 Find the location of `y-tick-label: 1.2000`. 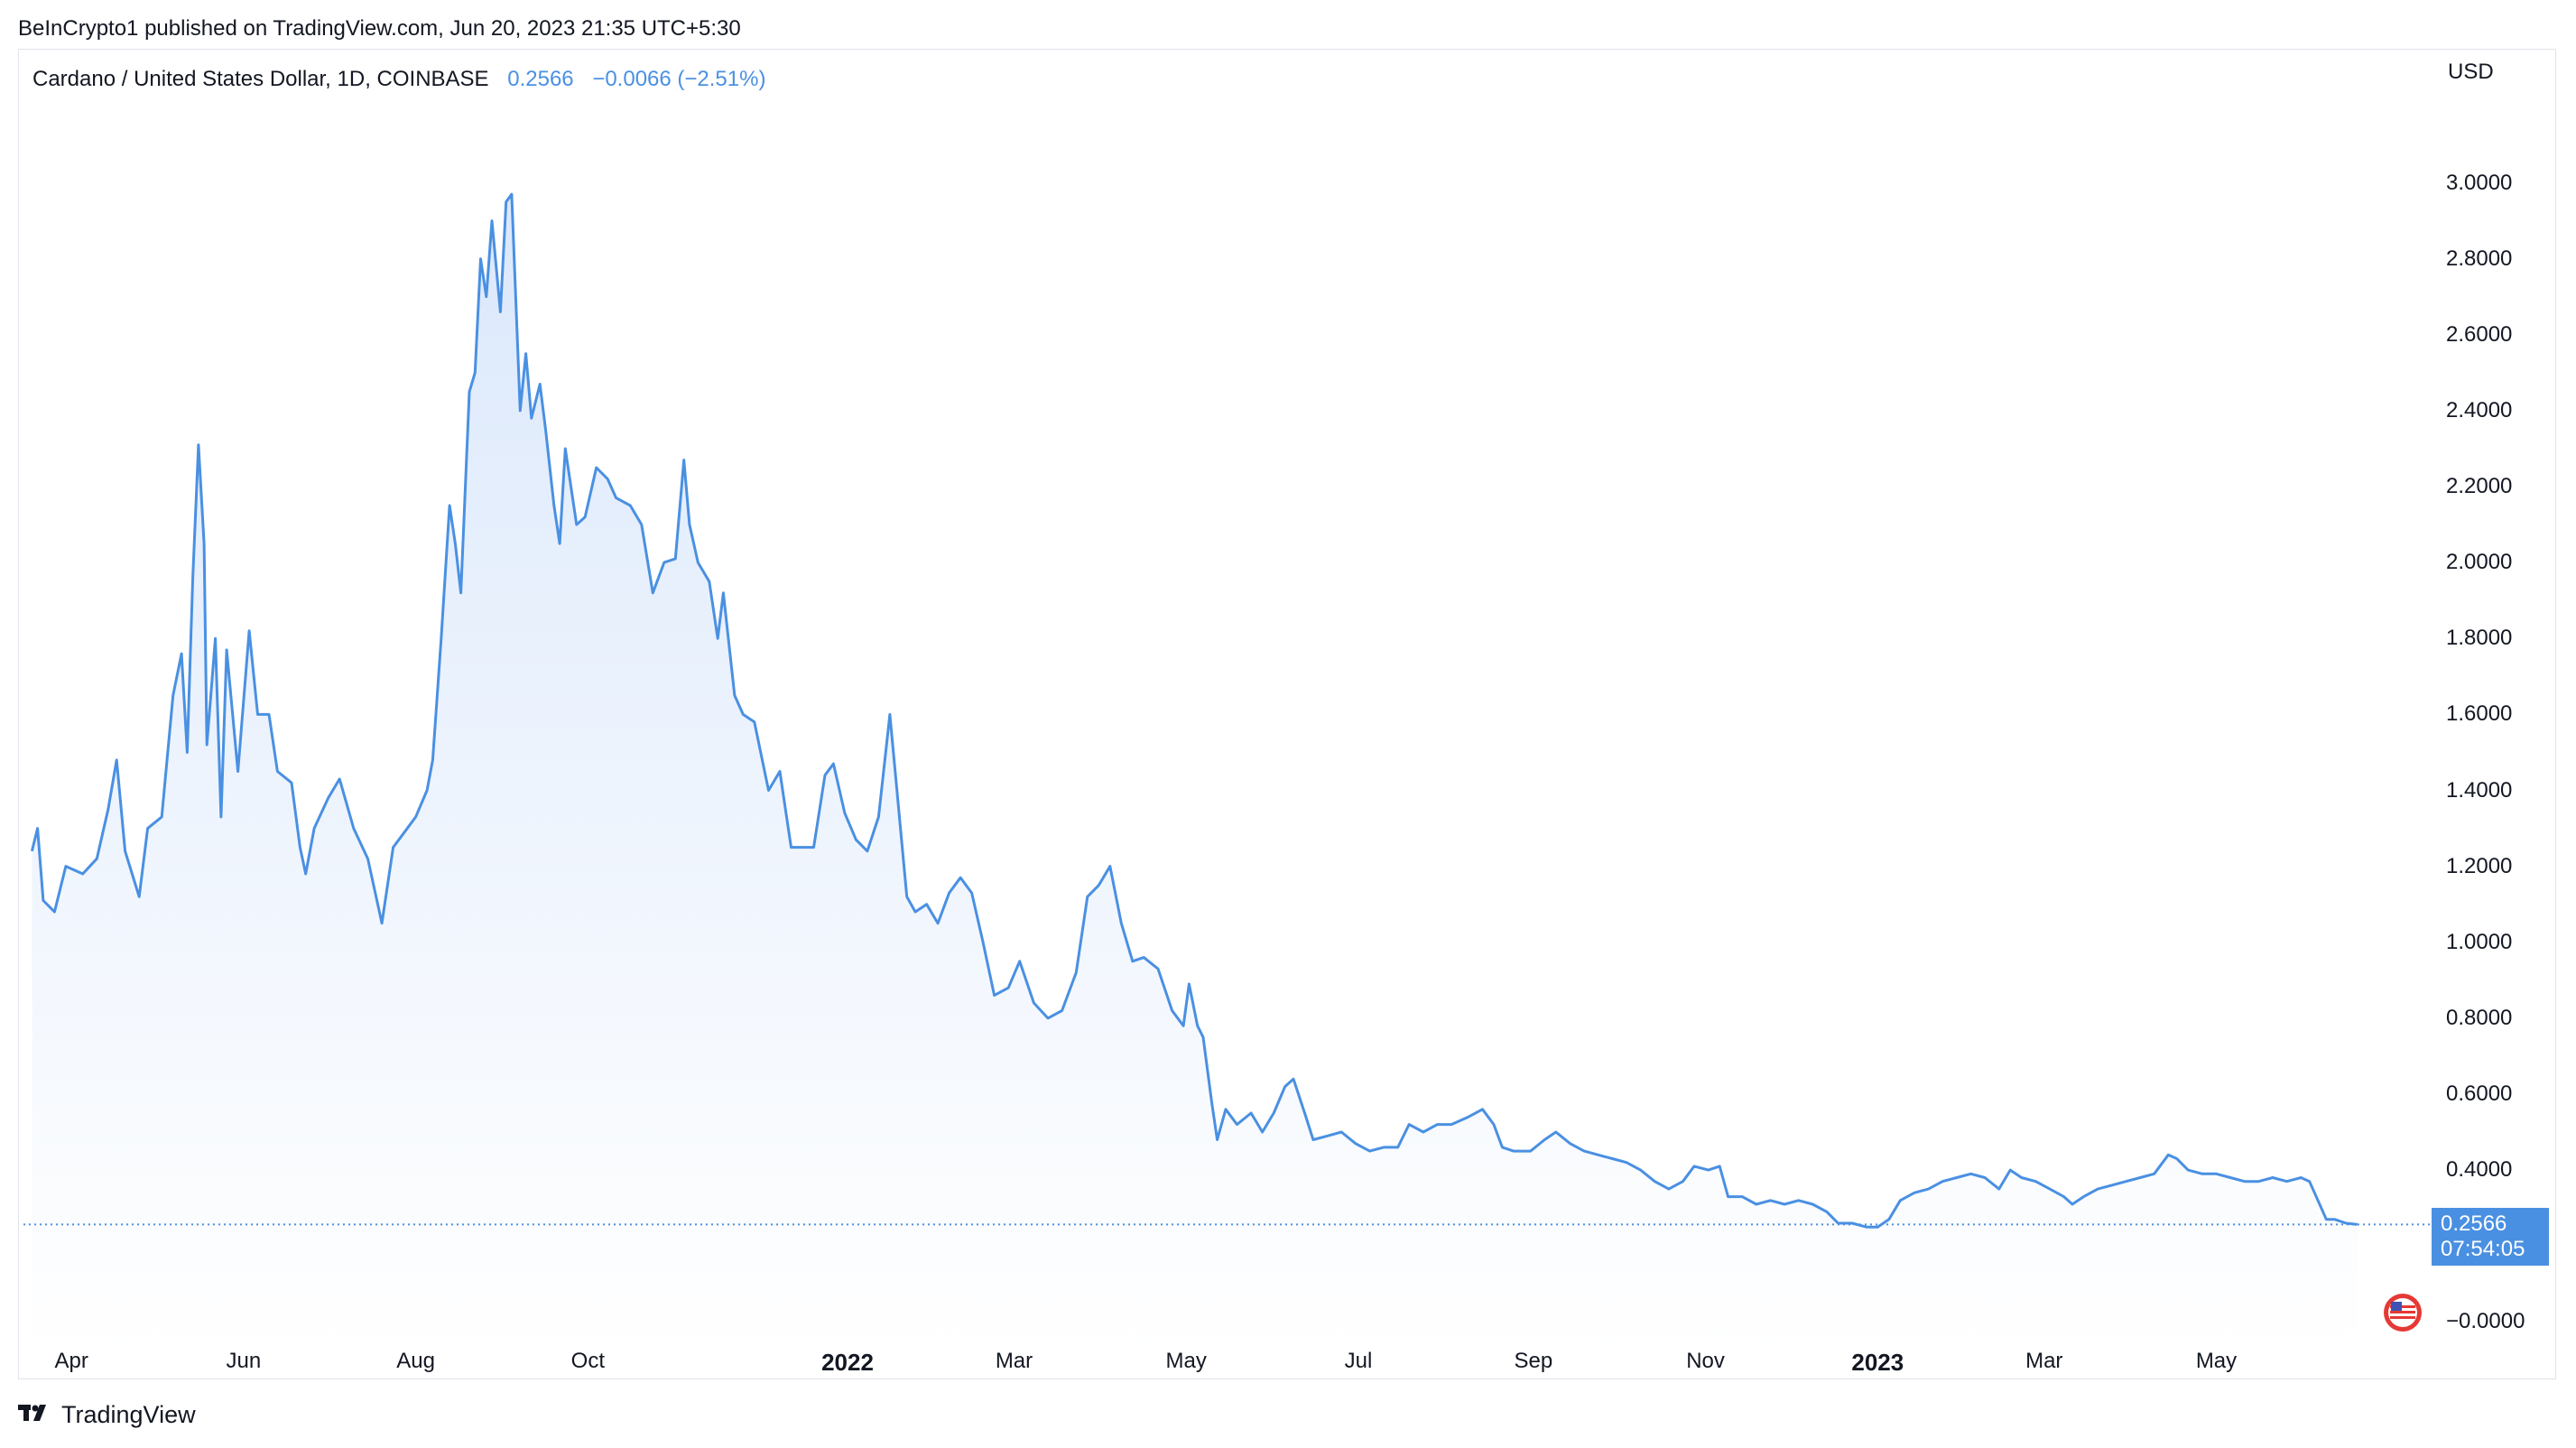

y-tick-label: 1.2000 is located at coordinates (2479, 865).